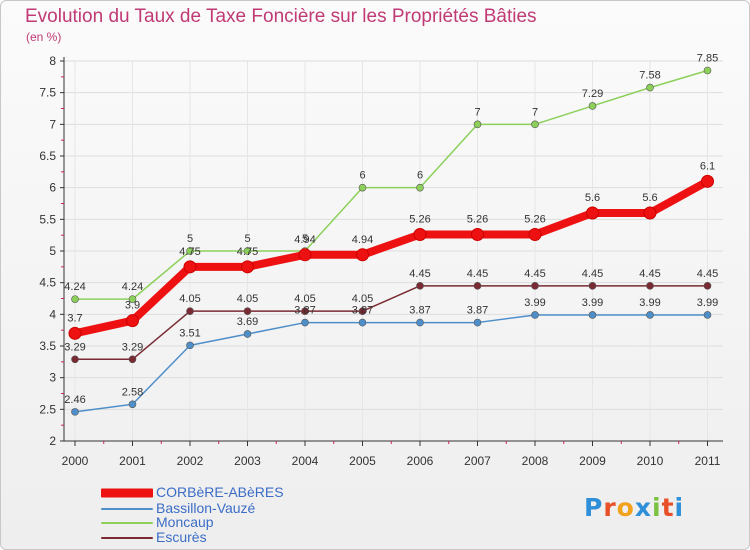 The image size is (750, 550). Describe the element at coordinates (707, 59) in the screenshot. I see `data-label-moncaup-2011: 7.85` at that location.